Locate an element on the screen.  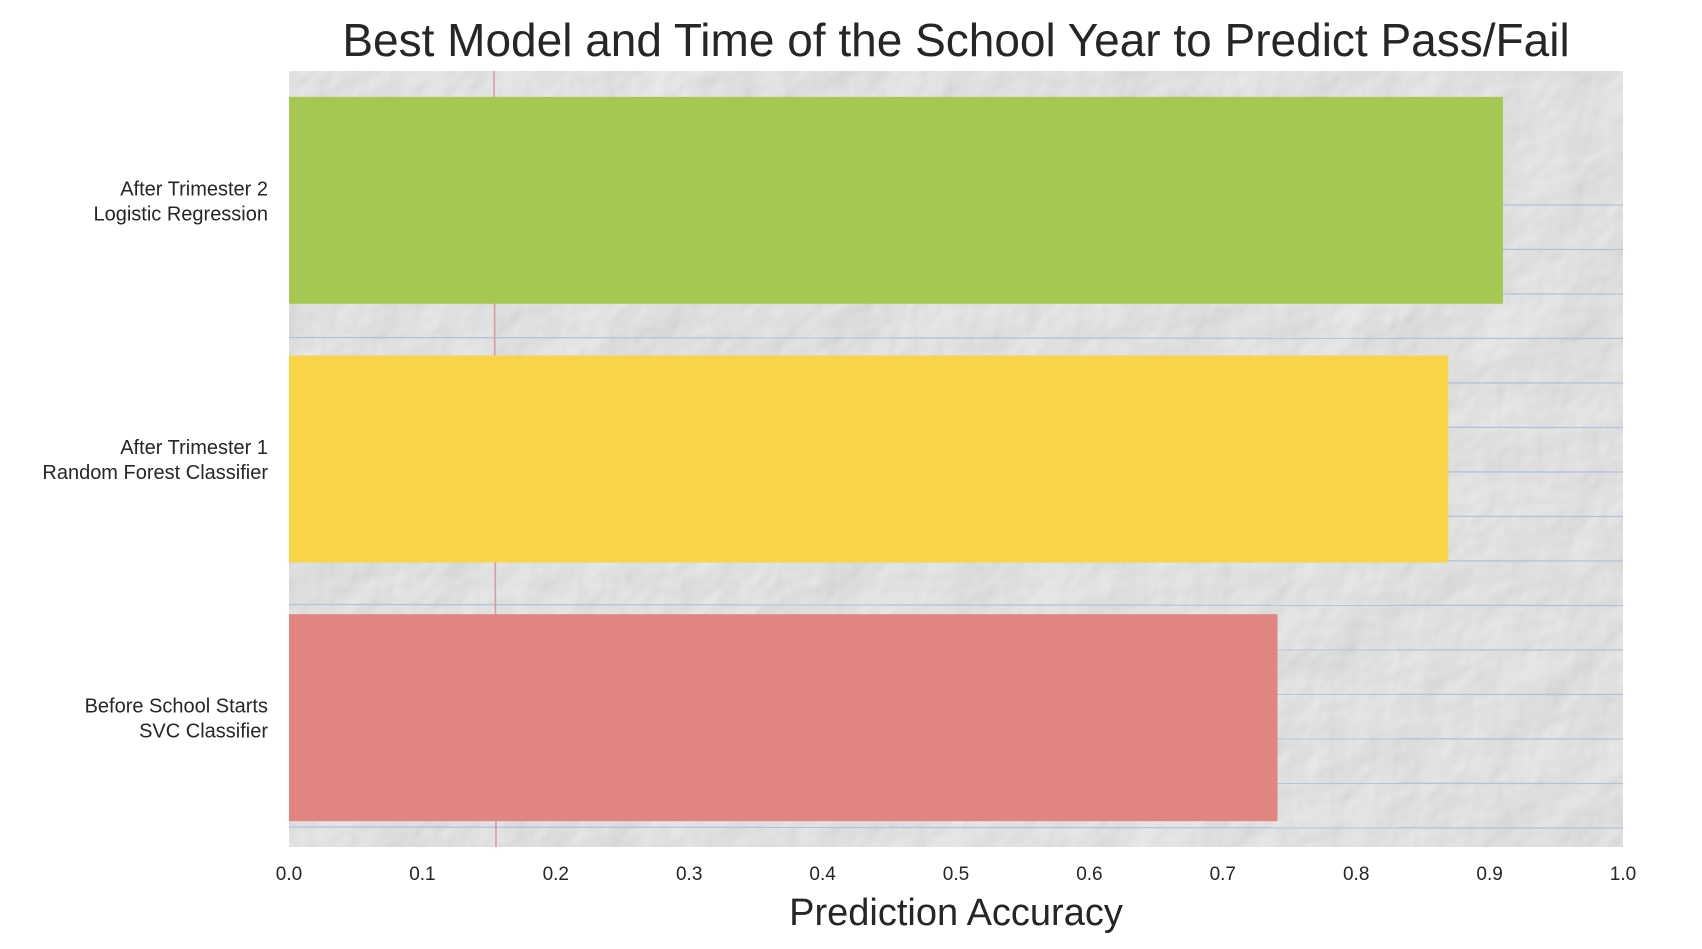
x-tick-label: 0.9 is located at coordinates (1489, 874).